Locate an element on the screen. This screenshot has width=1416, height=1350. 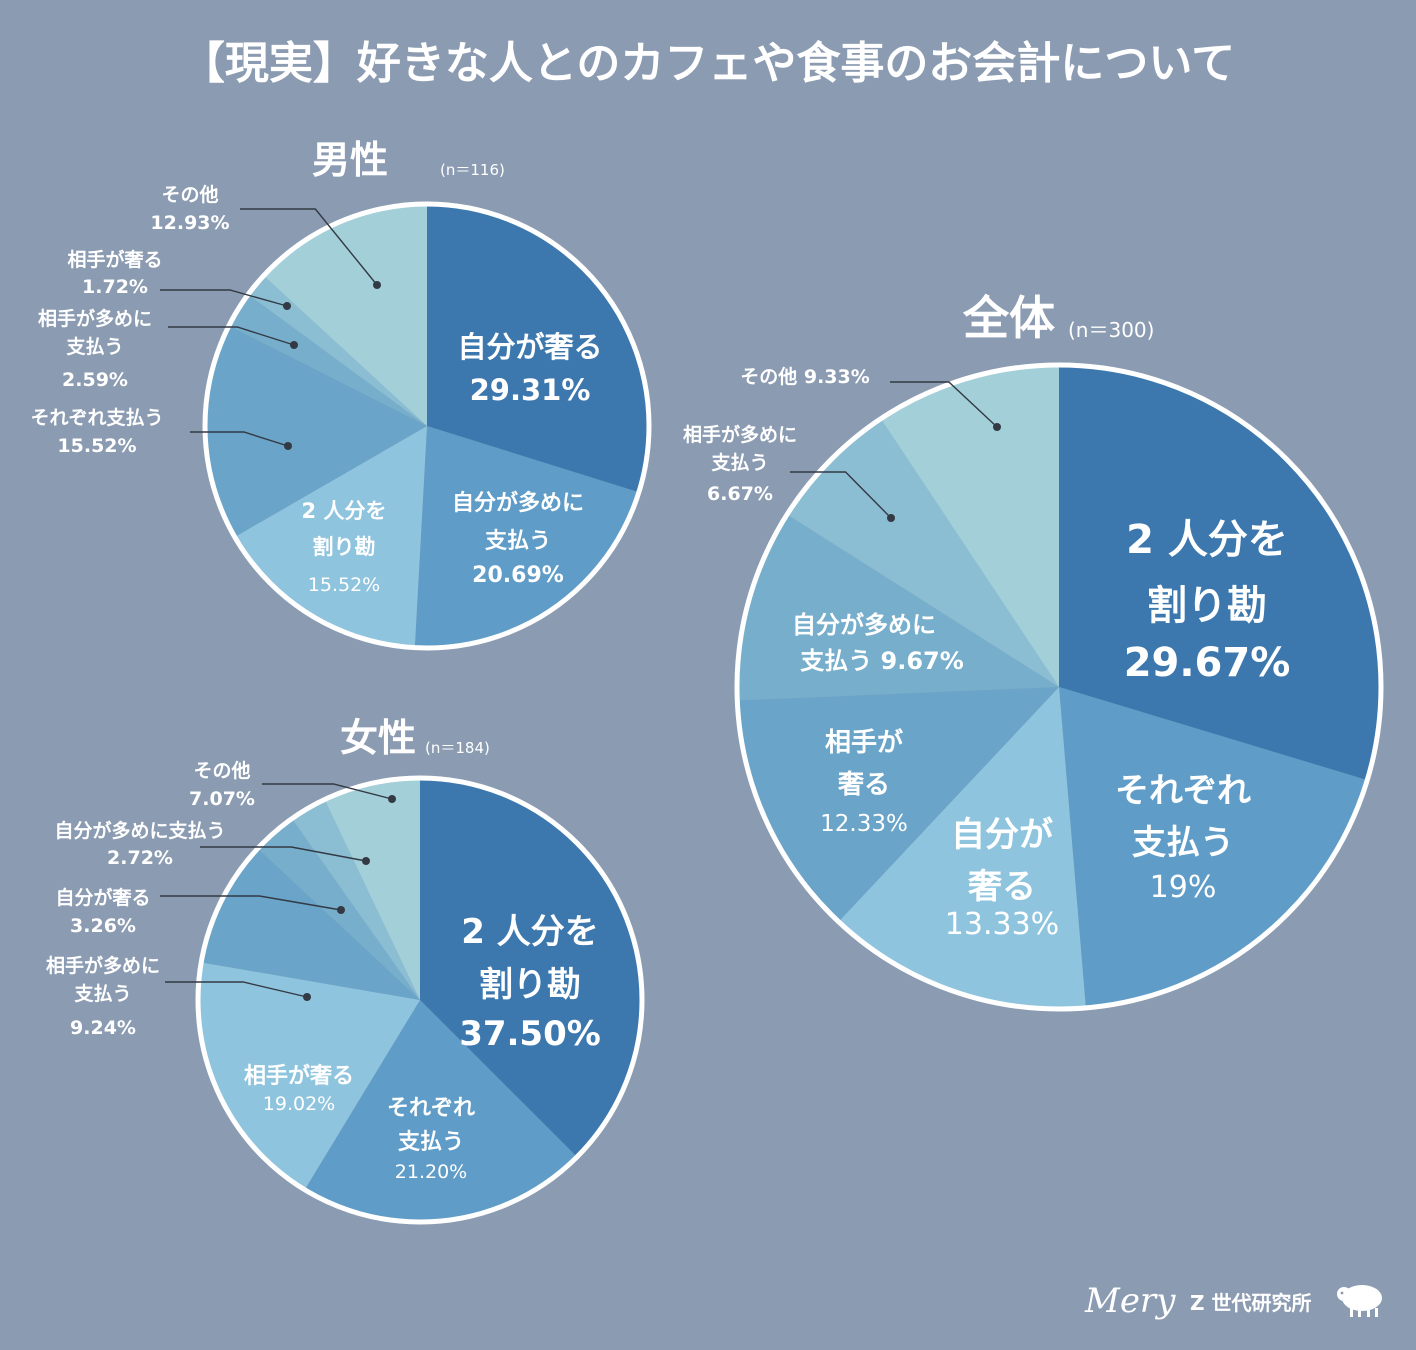
page-title: 【現実】好きな人とのカフェや食事のお会計について is located at coordinates (708, 63).